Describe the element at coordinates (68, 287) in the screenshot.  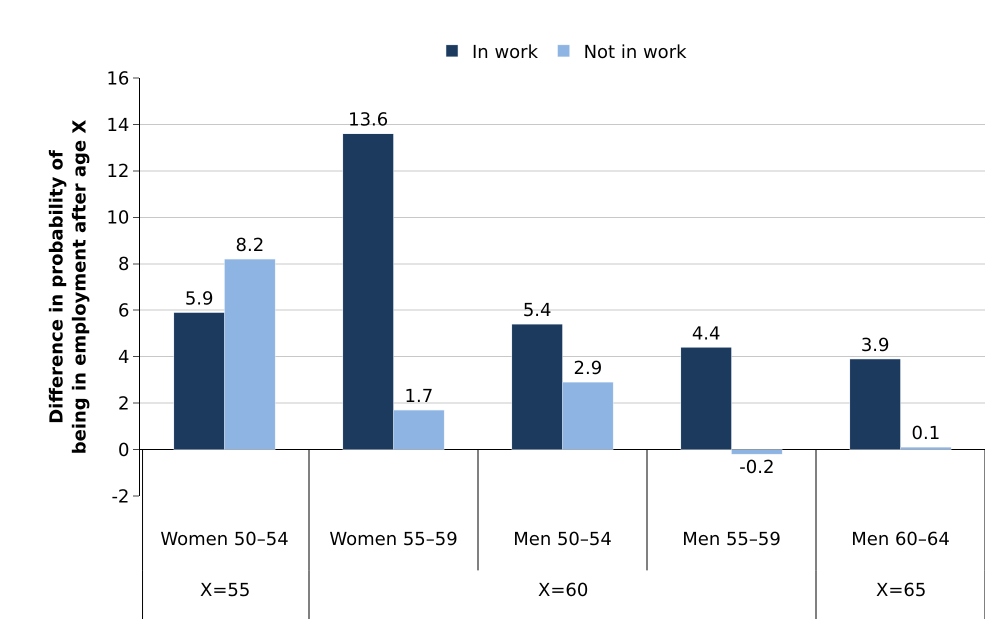
I see `y-axis-title: Difference in probability of being in employment after age X` at that location.